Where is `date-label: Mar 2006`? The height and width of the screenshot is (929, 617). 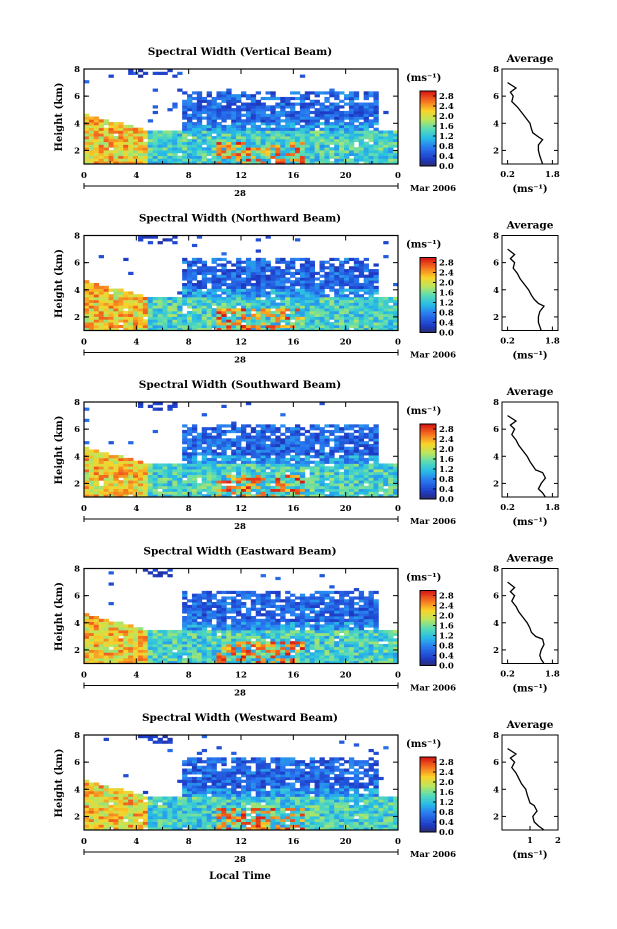 date-label: Mar 2006 is located at coordinates (433, 189).